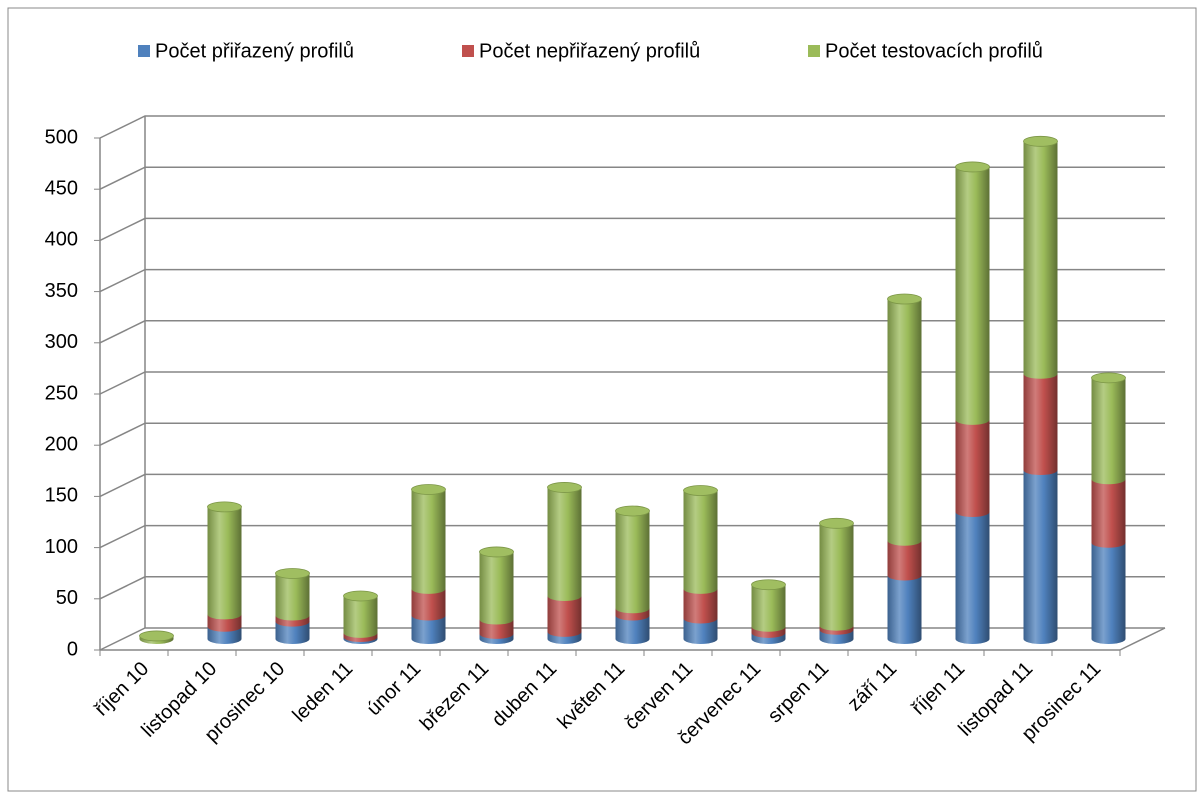  Describe the element at coordinates (61, 291) in the screenshot. I see `y-tick-label: 350` at that location.